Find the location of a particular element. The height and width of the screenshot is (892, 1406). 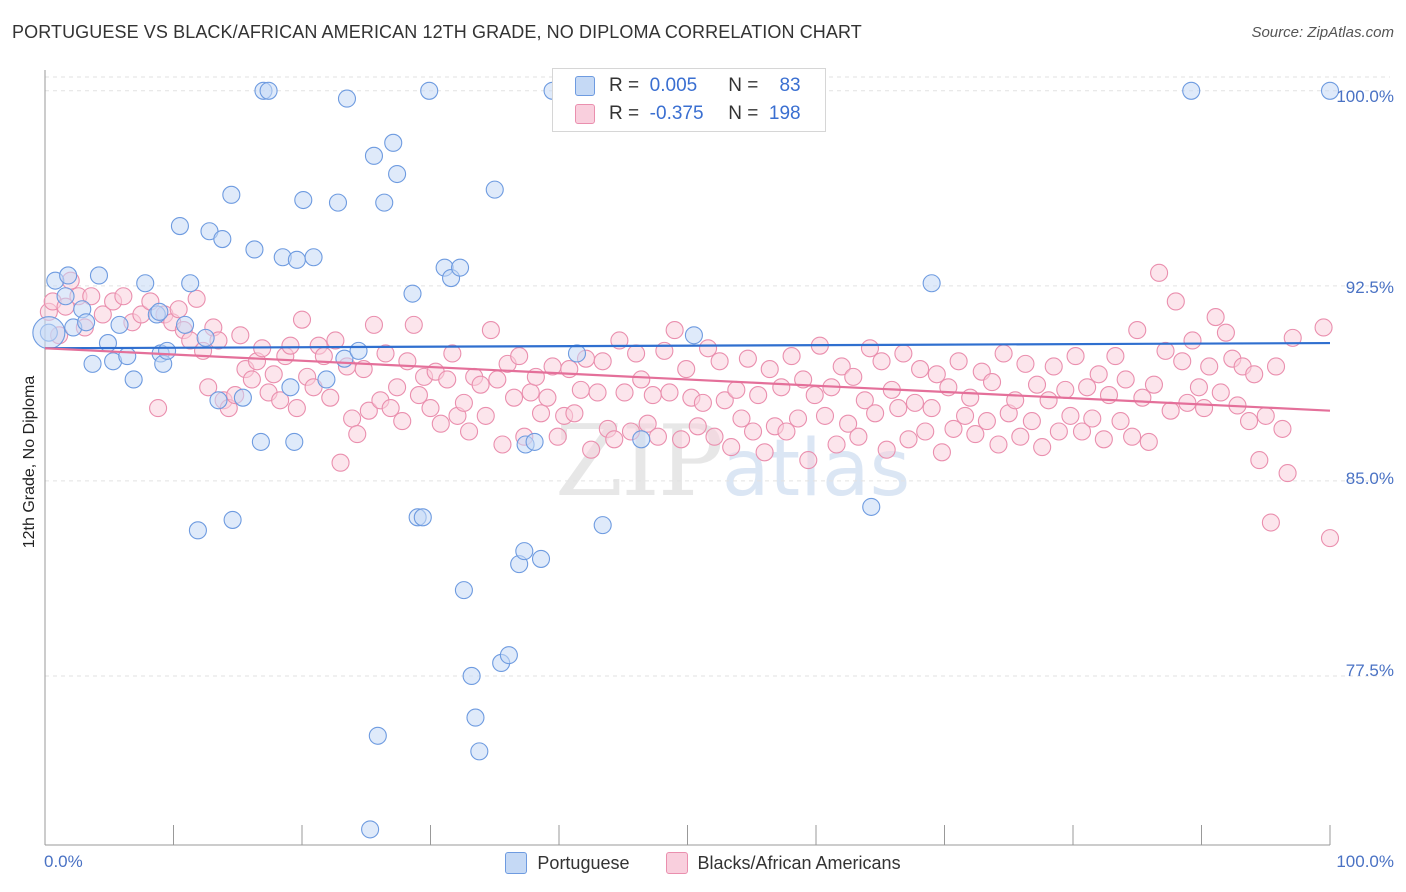

trend-lines is located at coordinates (687, 376).